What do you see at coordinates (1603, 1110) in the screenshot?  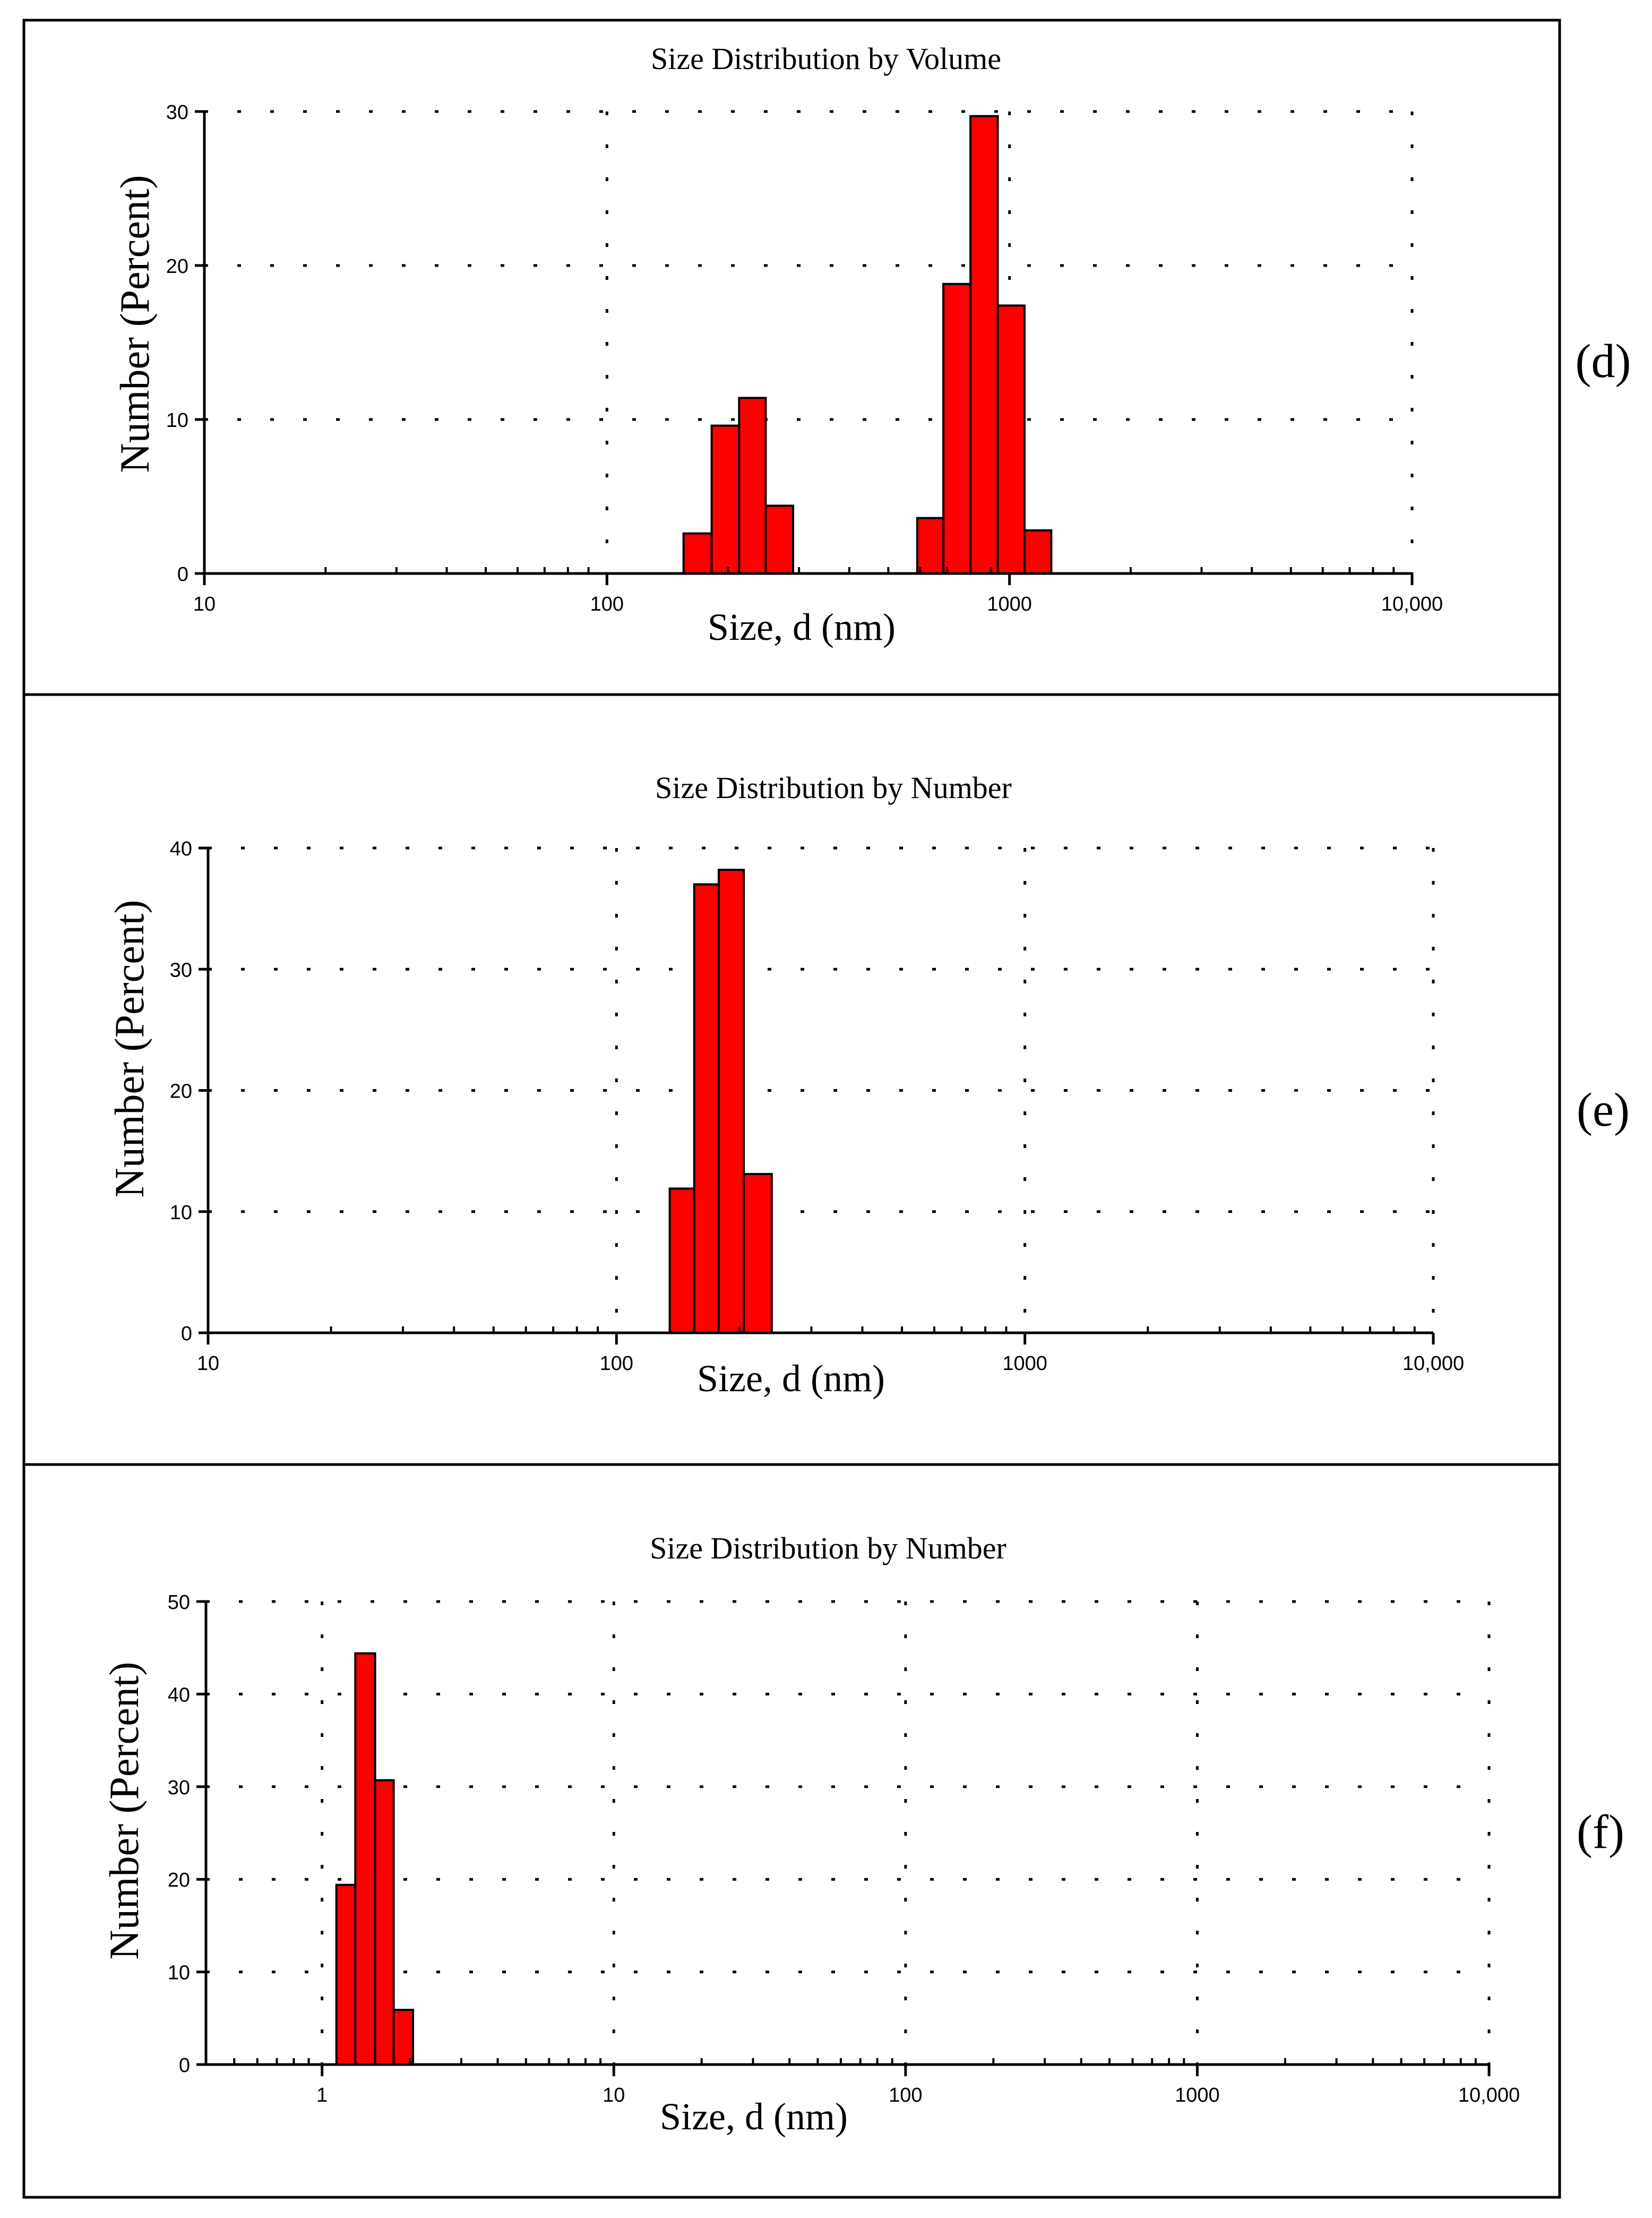 I see `panel-label: (e)` at bounding box center [1603, 1110].